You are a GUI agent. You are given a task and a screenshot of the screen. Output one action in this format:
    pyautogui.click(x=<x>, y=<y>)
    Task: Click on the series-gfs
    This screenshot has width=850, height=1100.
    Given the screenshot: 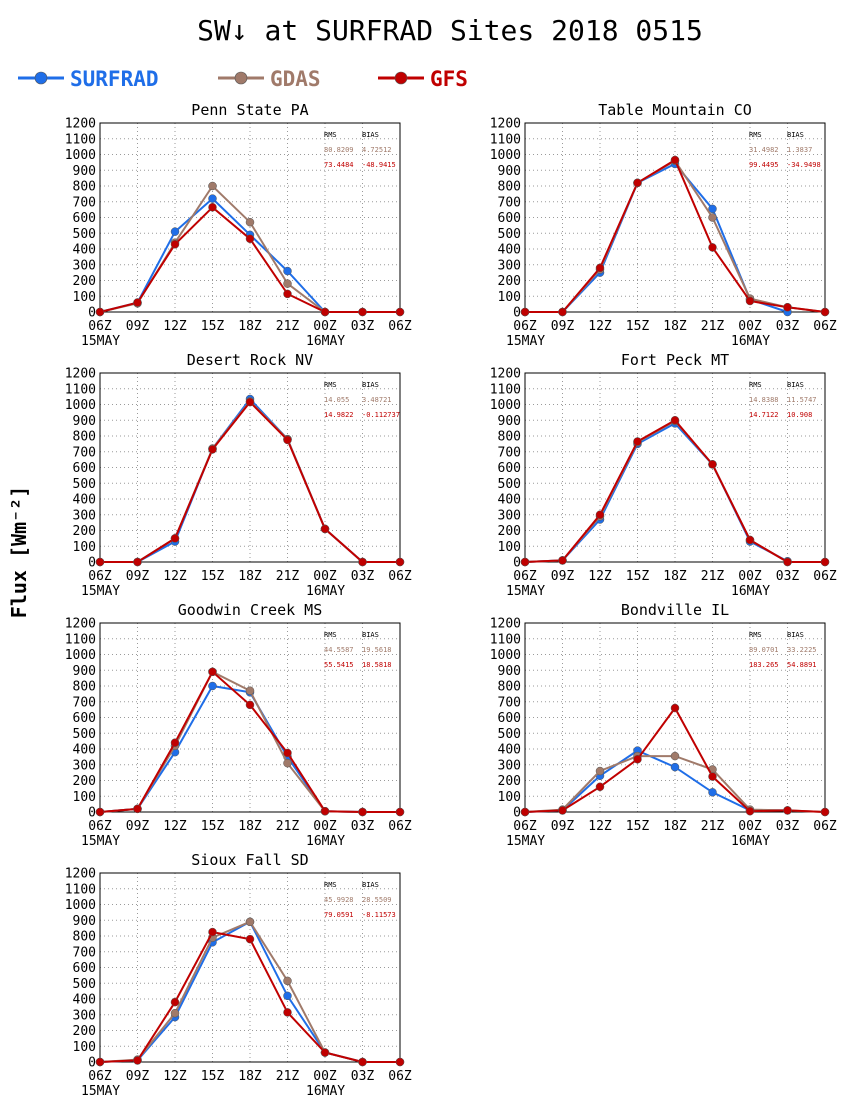 What is the action you would take?
    pyautogui.click(x=250, y=260)
    